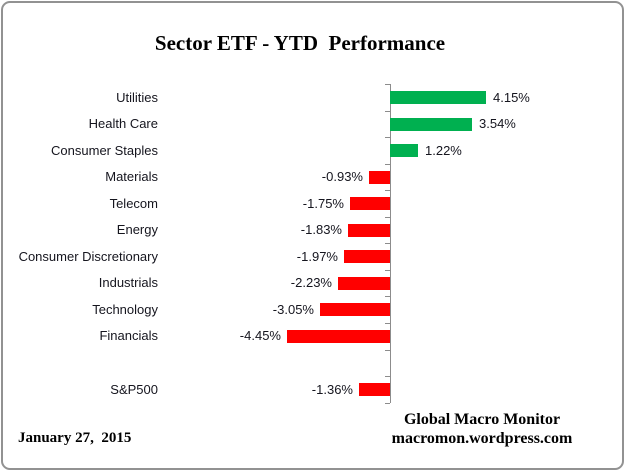 The image size is (626, 472). What do you see at coordinates (497, 123) in the screenshot?
I see `value-label: 3.54%` at bounding box center [497, 123].